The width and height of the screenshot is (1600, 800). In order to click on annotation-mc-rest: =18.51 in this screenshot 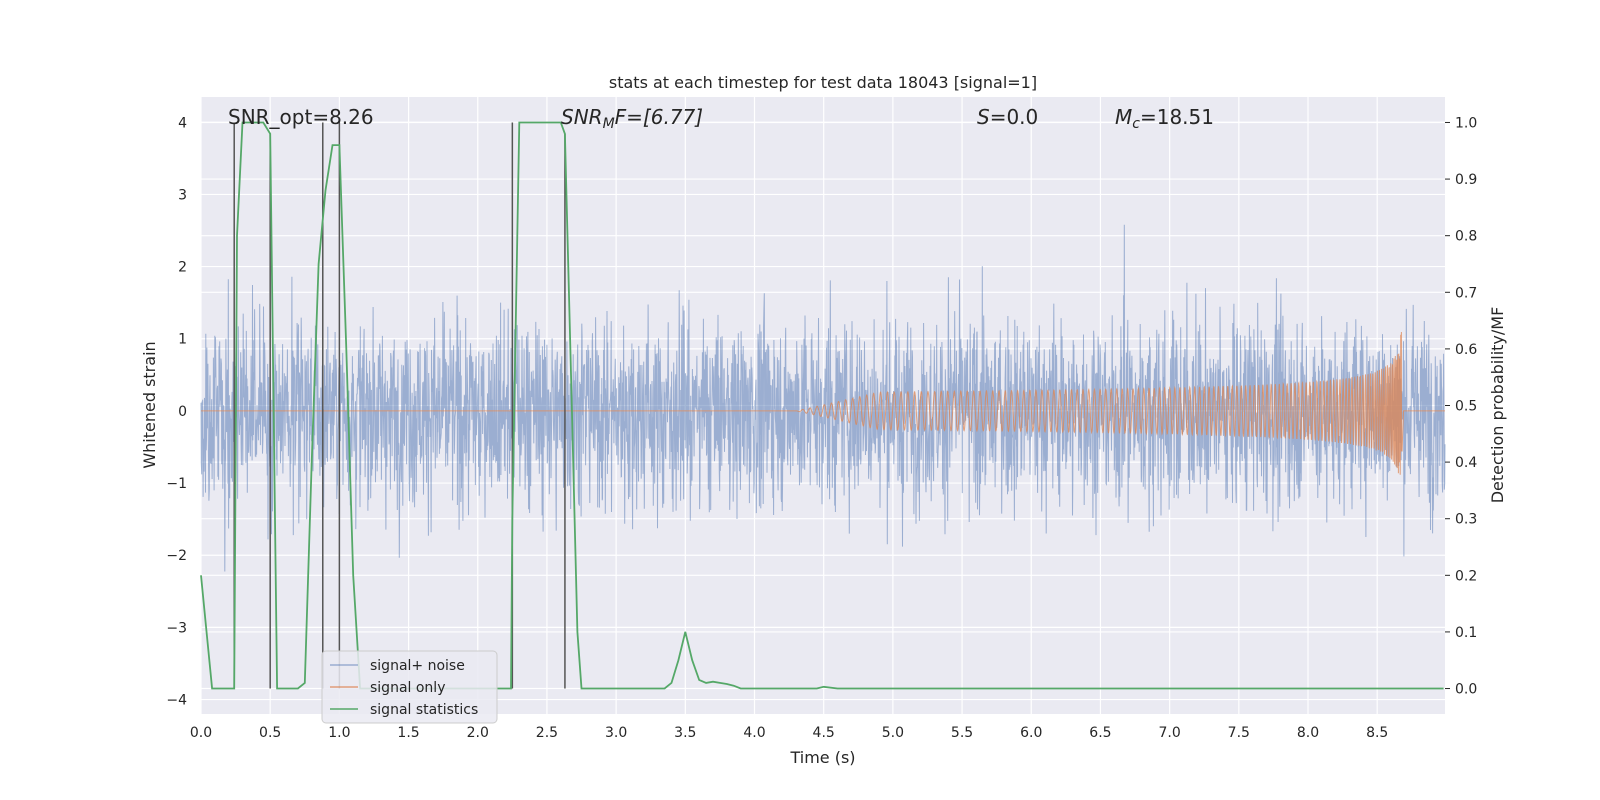, I will do `click(1177, 117)`.